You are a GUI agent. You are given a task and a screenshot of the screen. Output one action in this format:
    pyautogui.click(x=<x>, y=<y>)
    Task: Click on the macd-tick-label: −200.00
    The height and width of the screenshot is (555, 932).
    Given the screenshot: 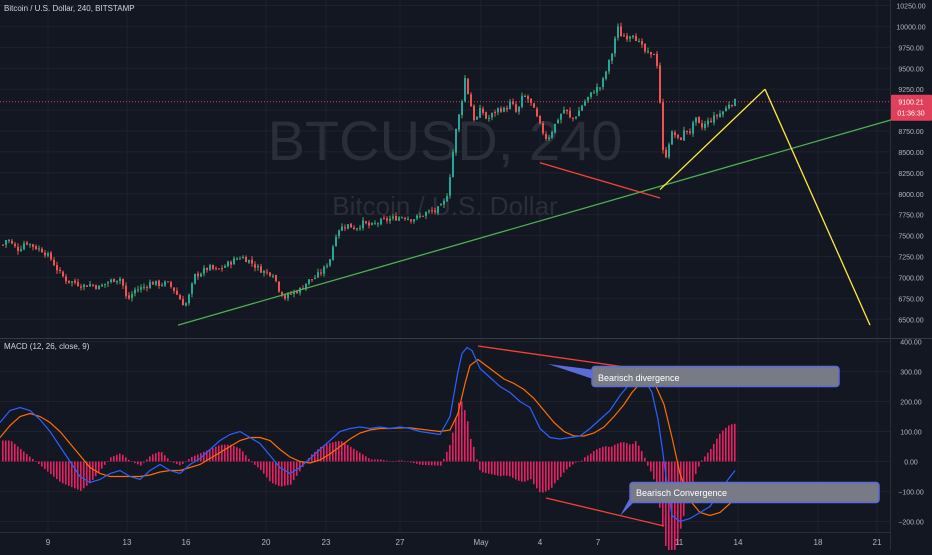 What is the action you would take?
    pyautogui.click(x=911, y=523)
    